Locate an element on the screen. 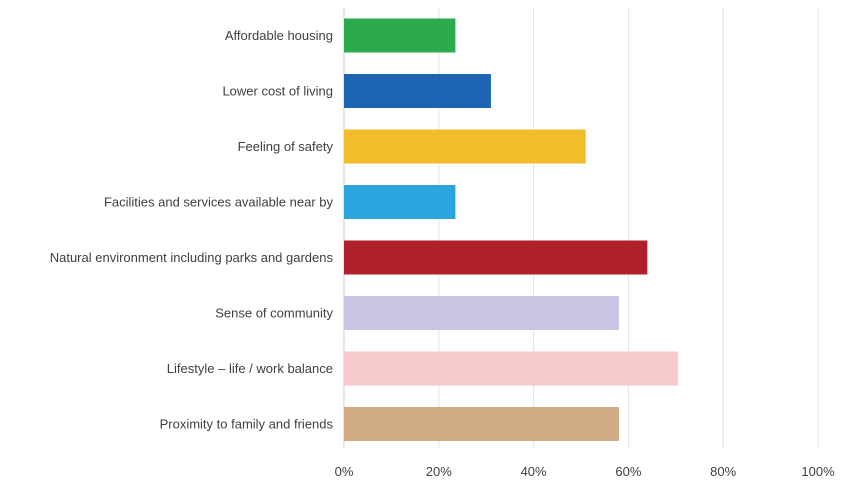  x-tick-label: 20% is located at coordinates (439, 471).